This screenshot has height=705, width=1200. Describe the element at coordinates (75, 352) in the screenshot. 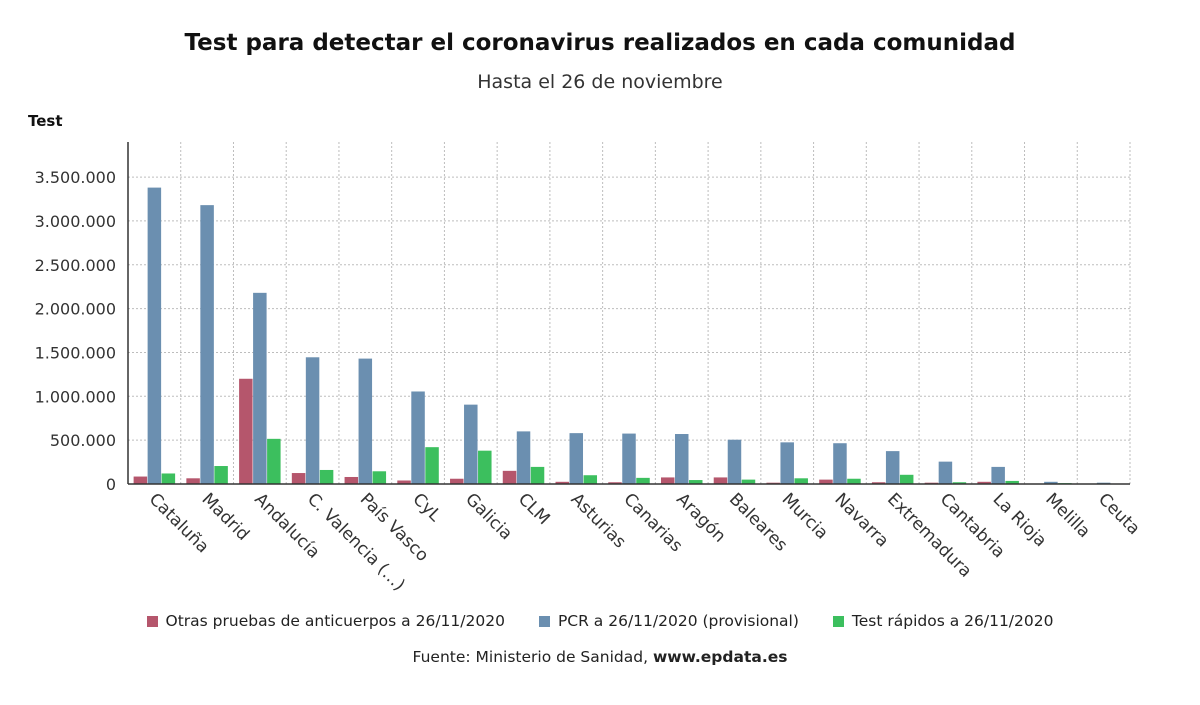

I see `y-tick-label: 1.500.000` at that location.